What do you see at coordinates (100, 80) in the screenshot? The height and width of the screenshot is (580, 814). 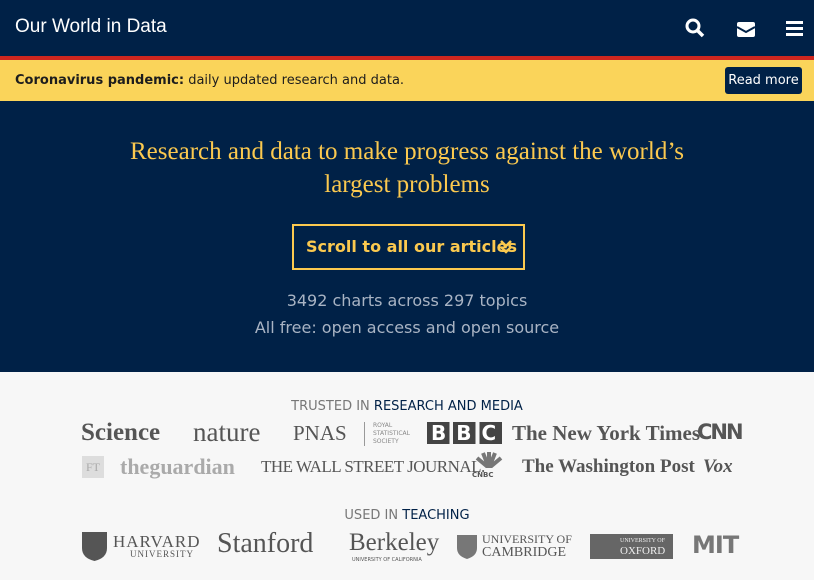 I see `banner-title: Coronavirus pandemic:` at bounding box center [100, 80].